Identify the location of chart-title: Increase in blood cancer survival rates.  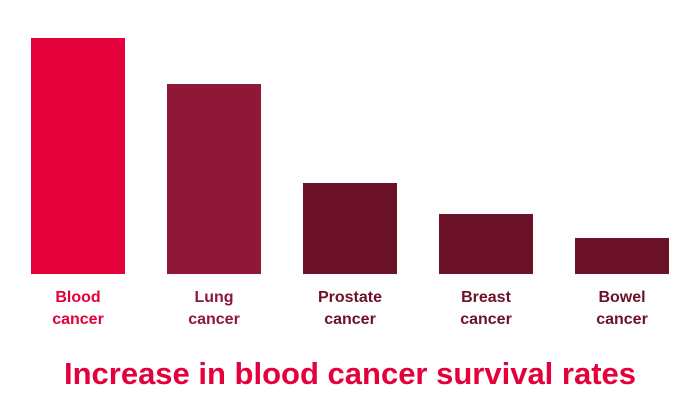
(350, 373).